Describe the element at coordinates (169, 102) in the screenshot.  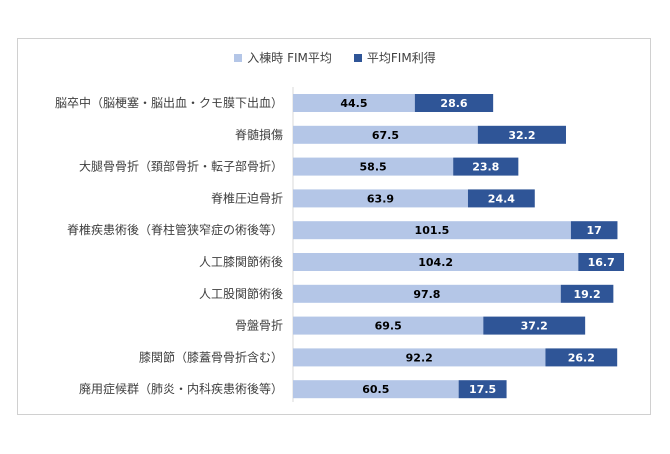
I see `category-label: 脳卒中（脳梗塞・脳出血・クモ膜下出血）` at that location.